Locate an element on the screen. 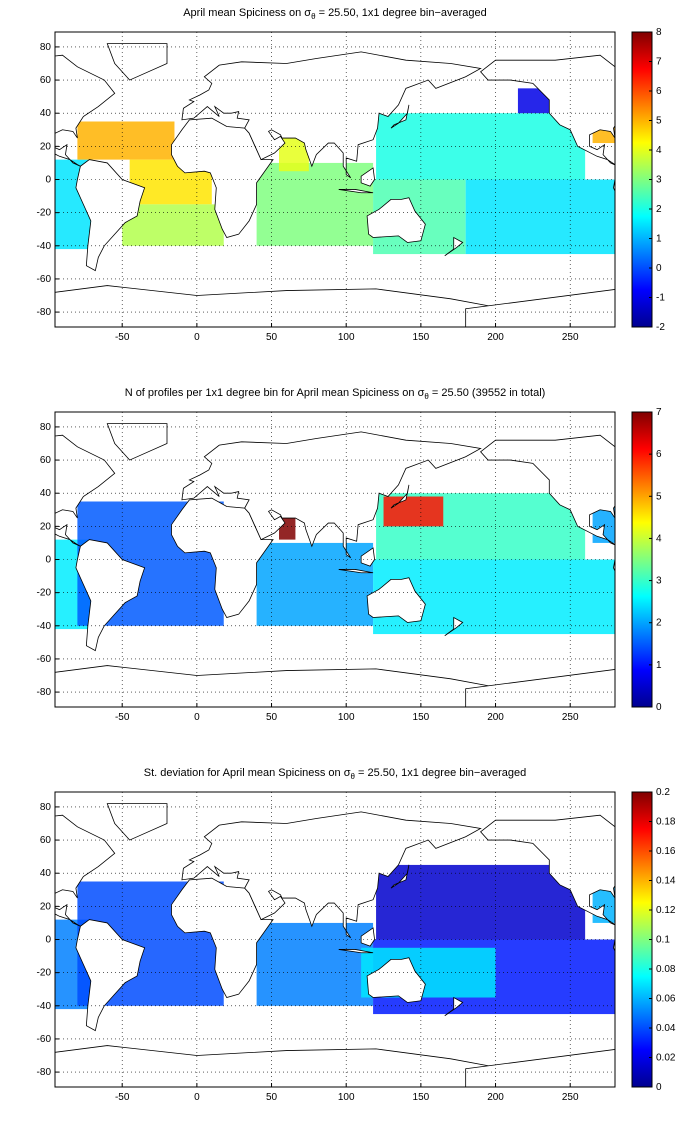  colorbar-tick-label: 4 is located at coordinates (659, 150).